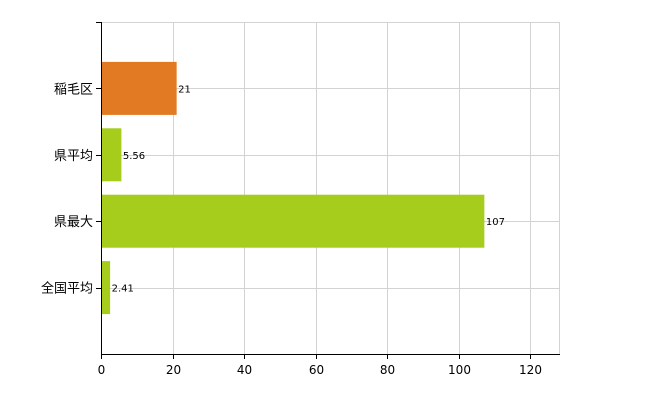 This screenshot has height=400, width=650. Describe the element at coordinates (123, 289) in the screenshot. I see `data-label: 2.41` at that location.